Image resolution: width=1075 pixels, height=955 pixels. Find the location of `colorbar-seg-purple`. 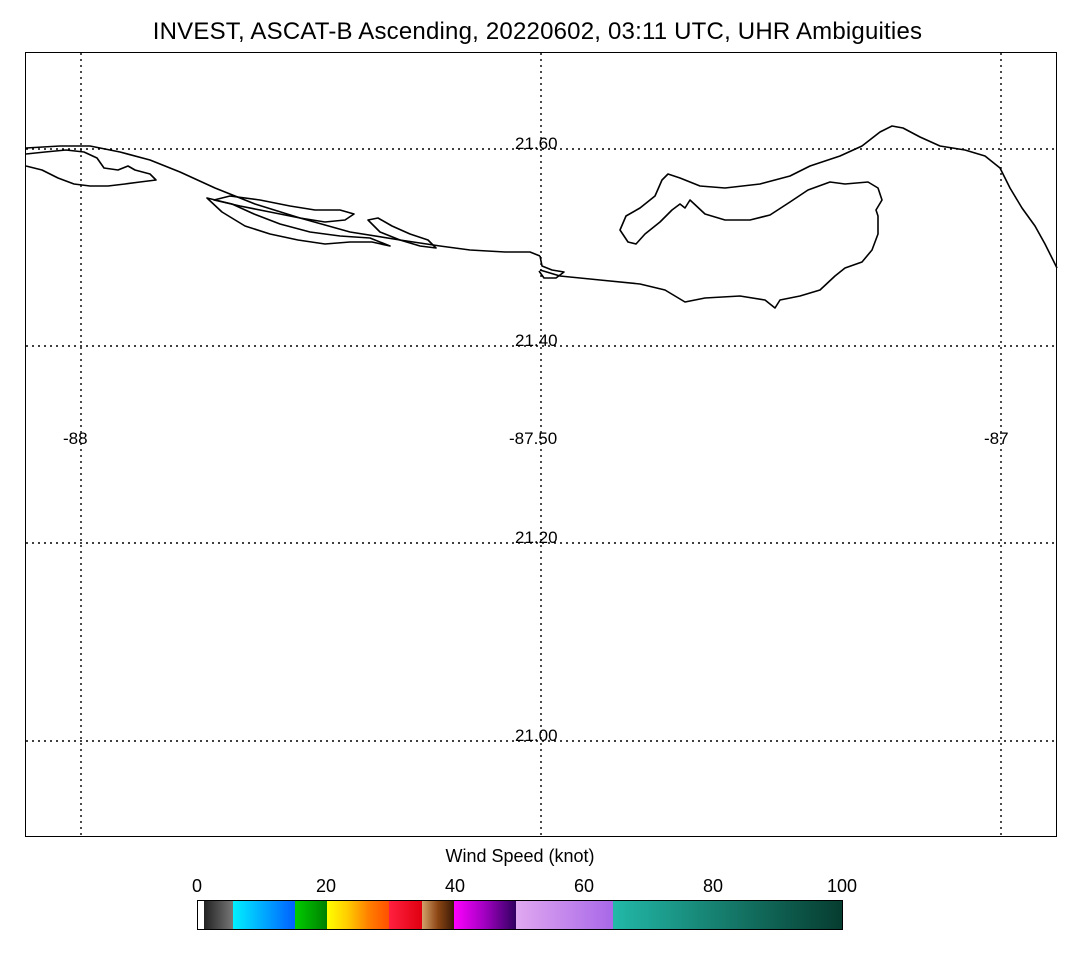

colorbar-seg-purple is located at coordinates (485, 915).